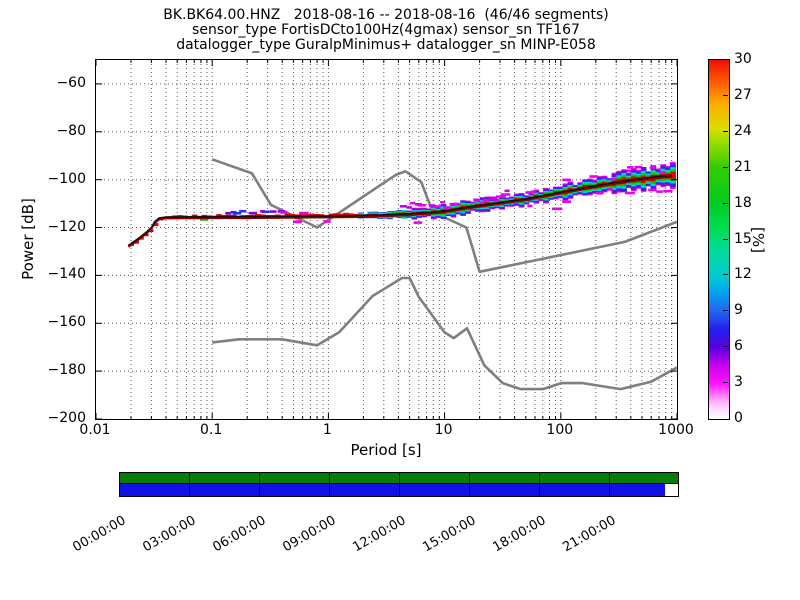 Image resolution: width=800 pixels, height=600 pixels. I want to click on colorbar-tick-label: 27, so click(743, 94).